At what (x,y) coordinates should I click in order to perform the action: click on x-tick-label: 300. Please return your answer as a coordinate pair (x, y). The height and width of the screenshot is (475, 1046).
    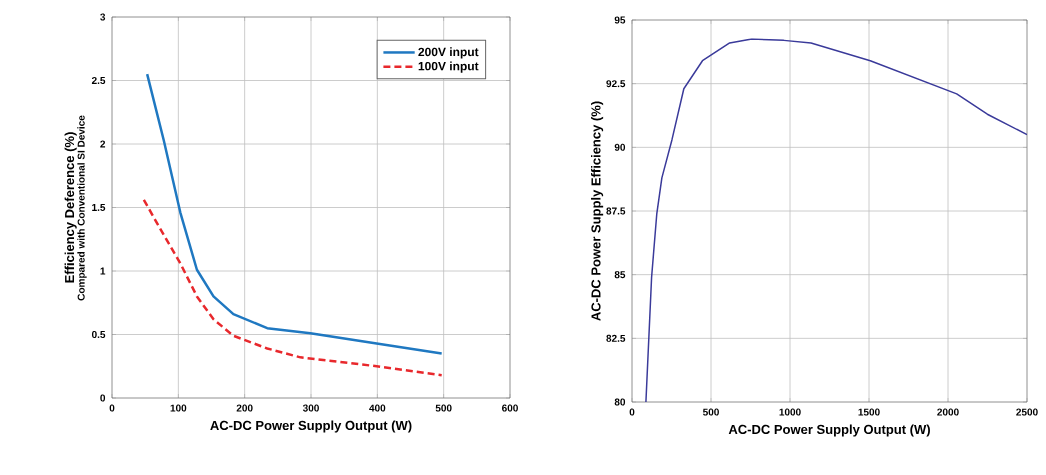
    Looking at the image, I should click on (310, 408).